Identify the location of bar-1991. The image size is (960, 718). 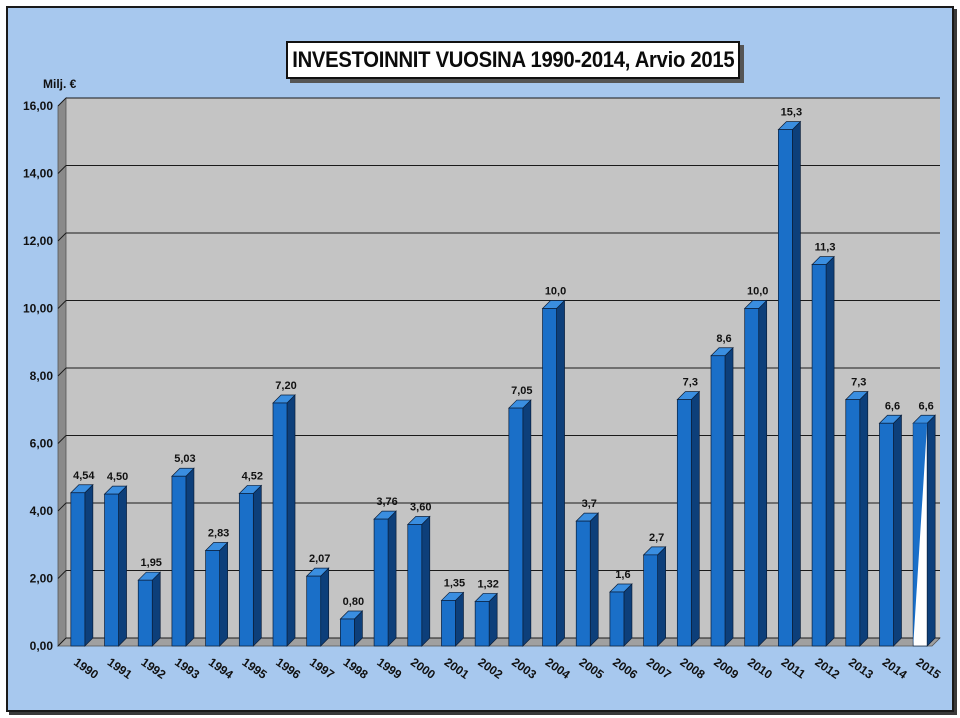
(115, 566).